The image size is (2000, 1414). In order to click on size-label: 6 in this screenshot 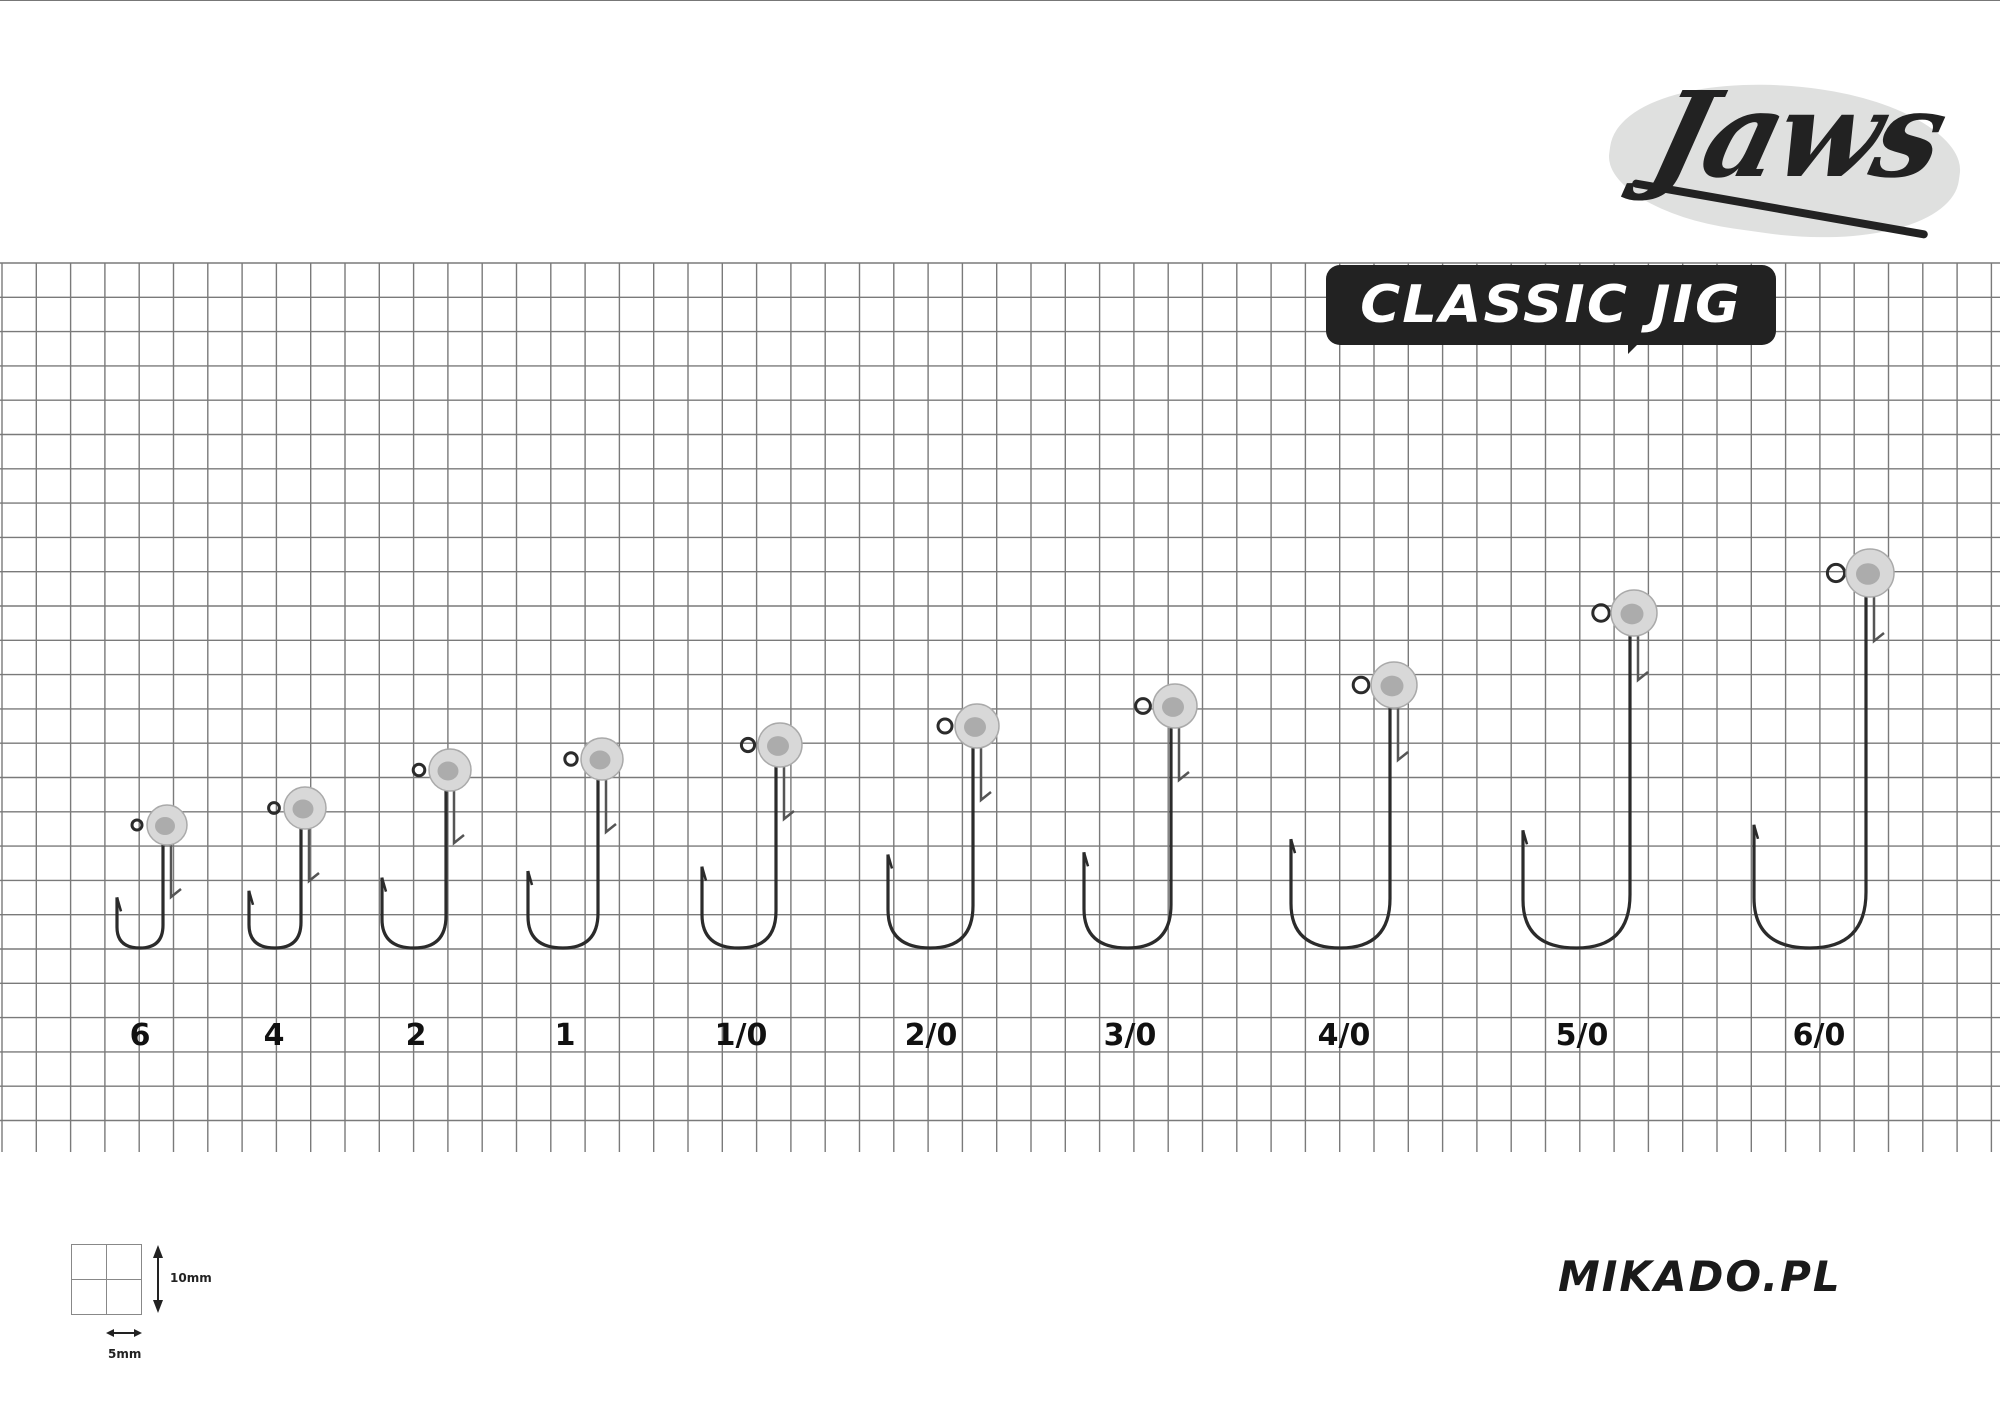, I will do `click(140, 1035)`.